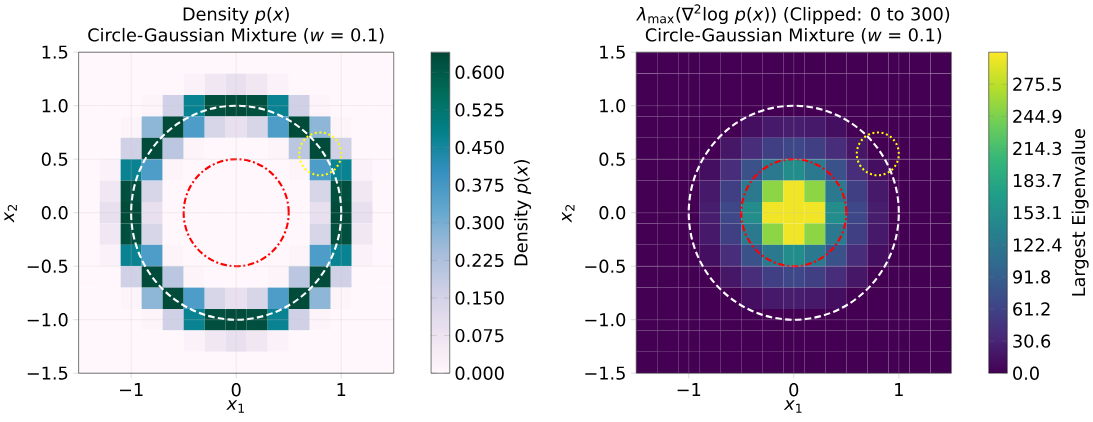 The width and height of the screenshot is (1093, 422). What do you see at coordinates (1037, 245) in the screenshot?
I see `color-bar-label: 122.4` at bounding box center [1037, 245].